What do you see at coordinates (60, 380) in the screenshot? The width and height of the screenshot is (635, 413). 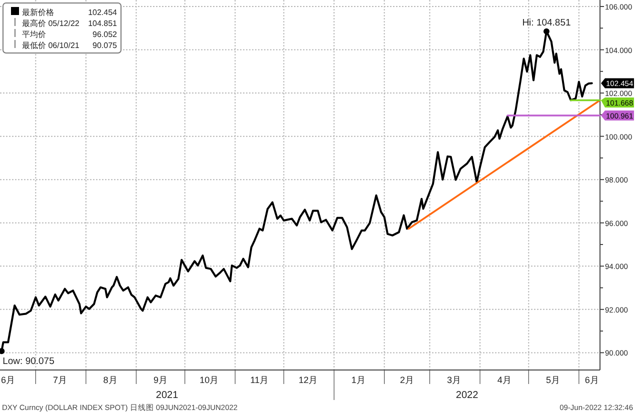 I see `x-tick-label: 7月` at bounding box center [60, 380].